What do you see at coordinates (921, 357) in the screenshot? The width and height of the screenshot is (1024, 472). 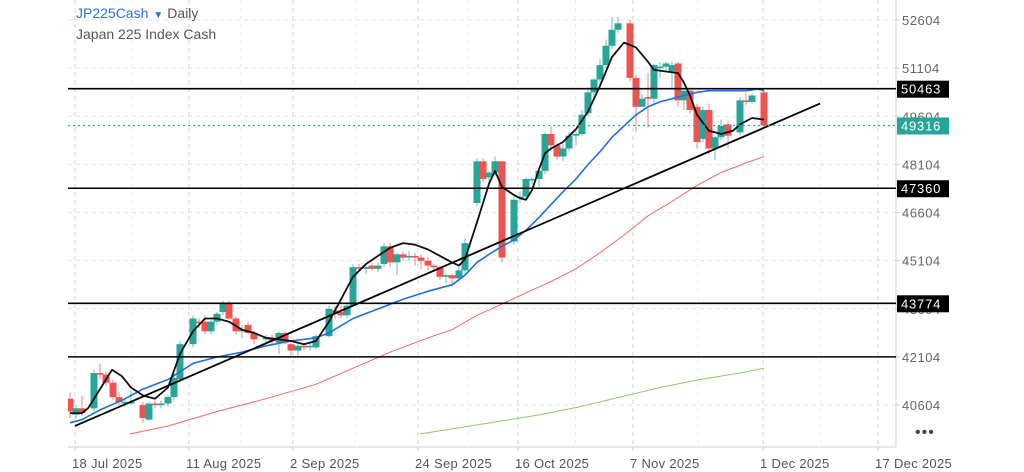 I see `y-tick-label: 42104` at bounding box center [921, 357].